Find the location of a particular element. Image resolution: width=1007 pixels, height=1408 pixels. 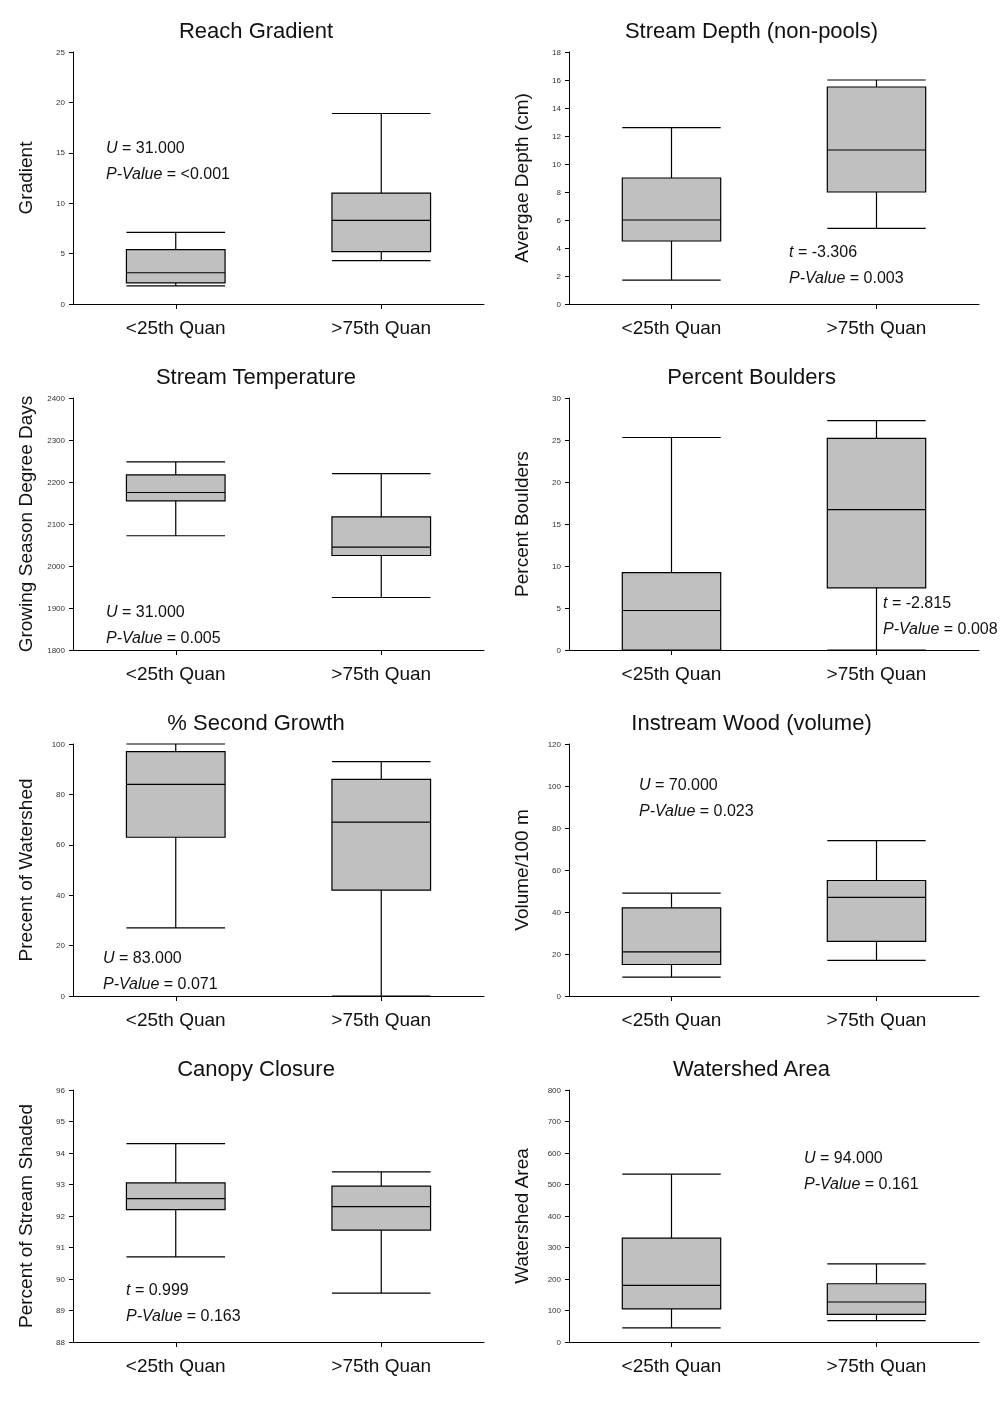

y-axis-title: Growing Season Degree Days is located at coordinates (25, 524).